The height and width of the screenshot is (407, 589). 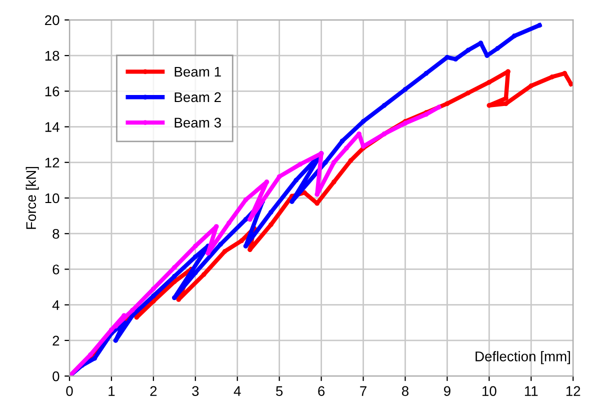 I want to click on x-tick-label: 5, so click(x=279, y=391).